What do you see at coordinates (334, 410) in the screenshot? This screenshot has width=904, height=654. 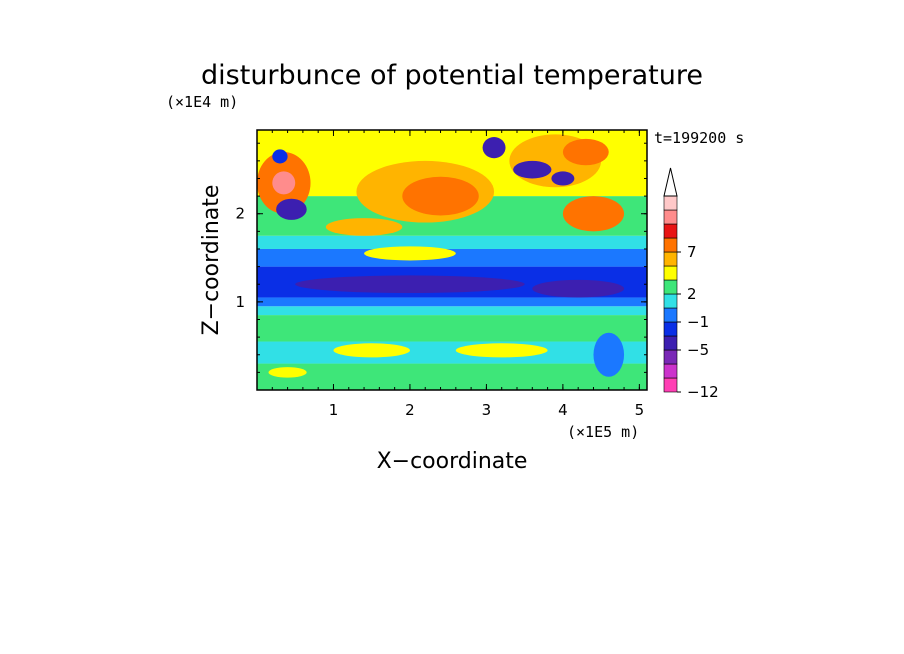 I see `x-tick-label-1: 1` at bounding box center [334, 410].